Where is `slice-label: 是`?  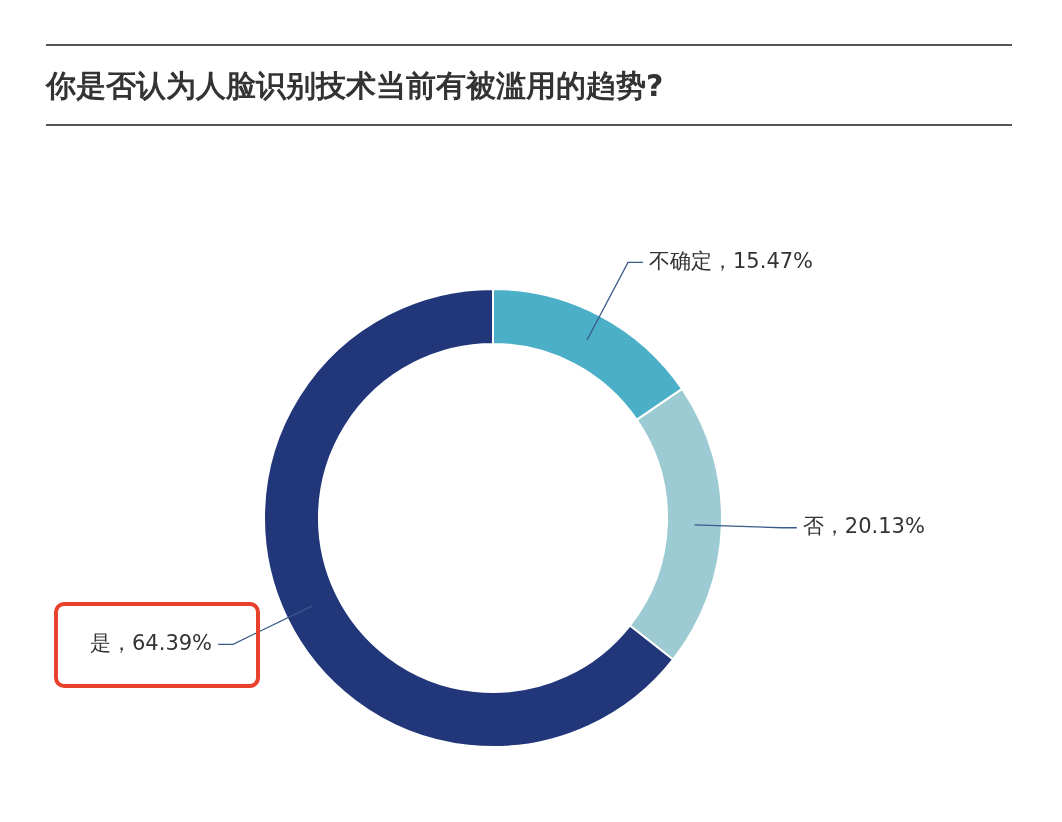 slice-label: 是 is located at coordinates (100, 642).